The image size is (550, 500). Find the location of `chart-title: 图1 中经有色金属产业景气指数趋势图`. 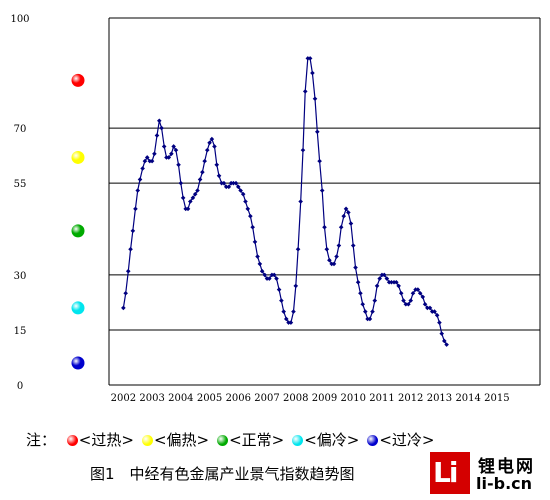

chart-title: 图1 中经有色金属产业景气指数趋势图 is located at coordinates (222, 474).